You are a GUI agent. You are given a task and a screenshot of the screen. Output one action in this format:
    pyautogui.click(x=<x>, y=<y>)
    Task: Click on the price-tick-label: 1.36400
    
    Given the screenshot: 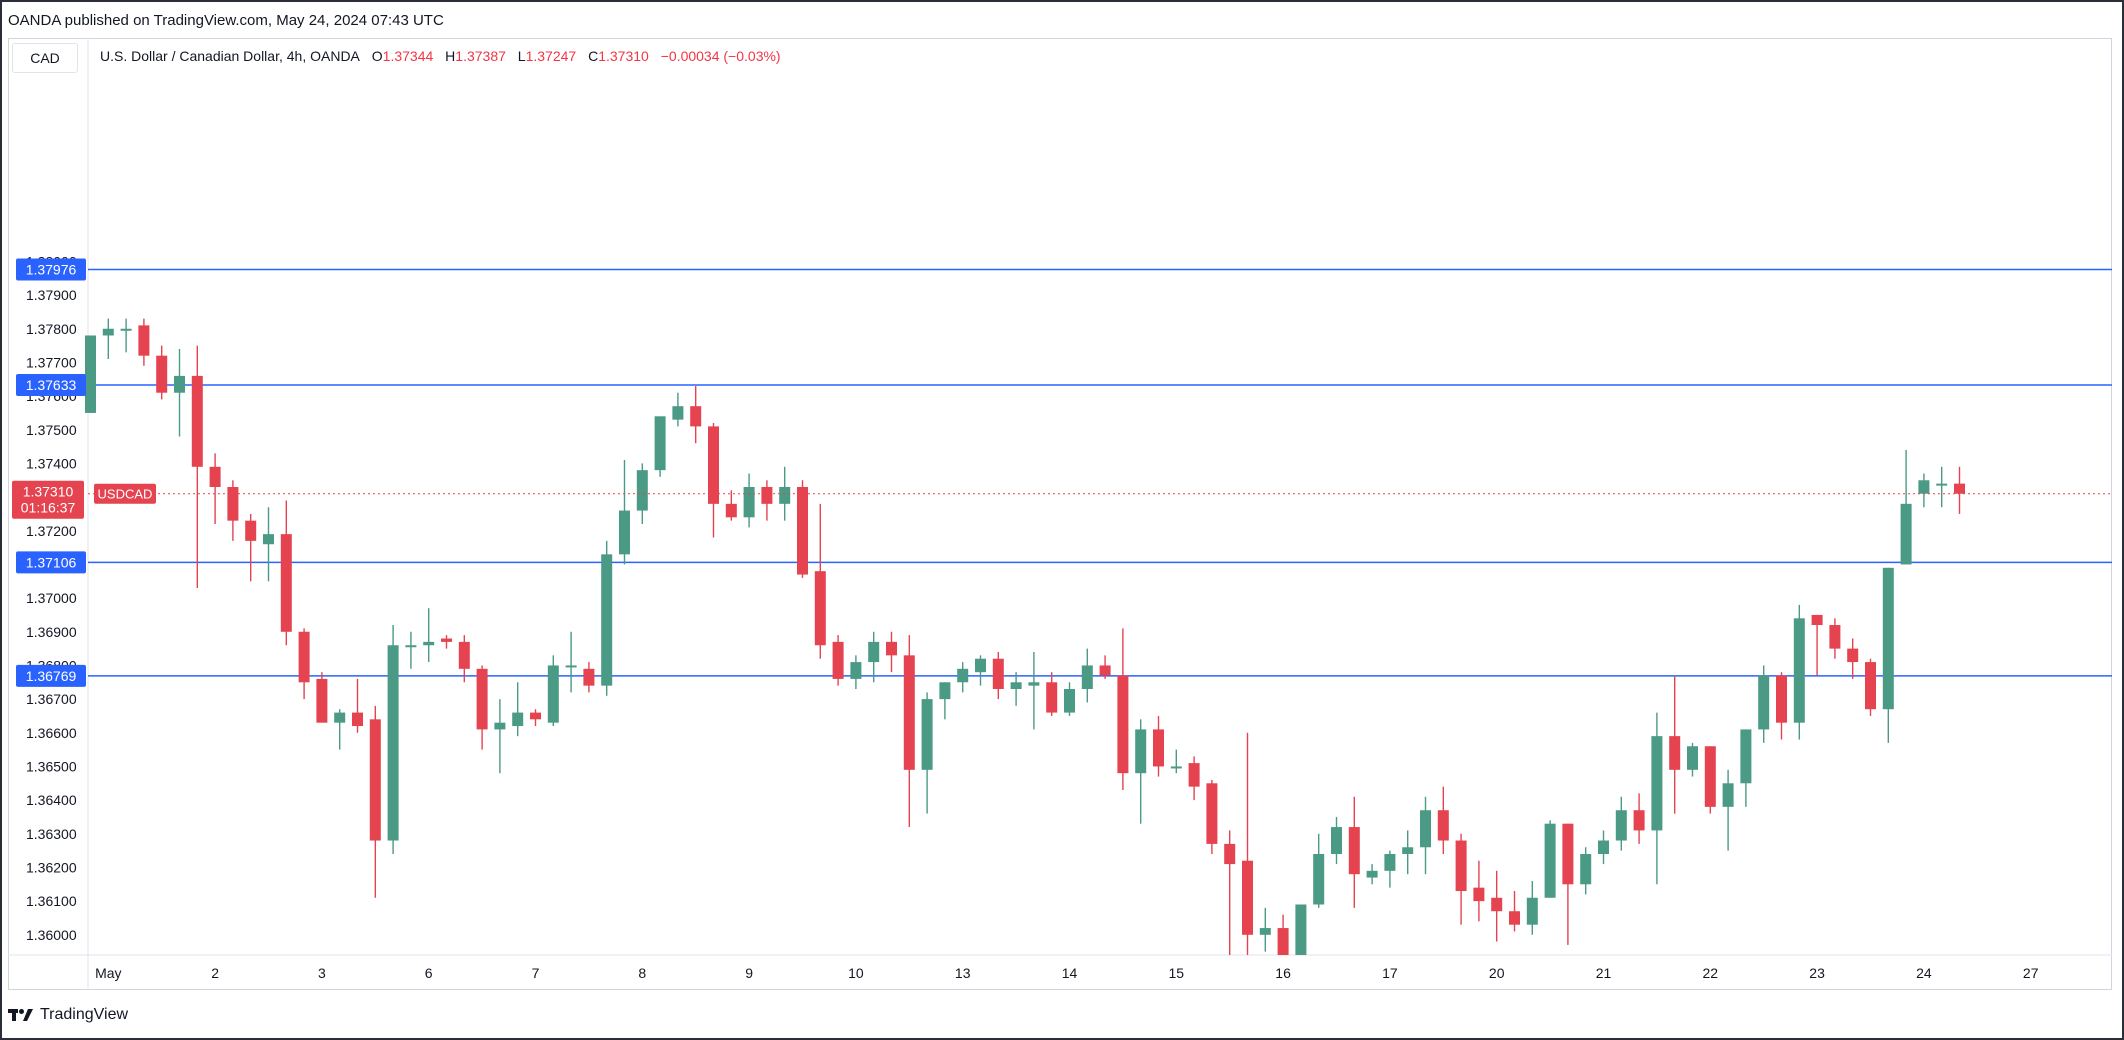 What is the action you would take?
    pyautogui.click(x=51, y=800)
    